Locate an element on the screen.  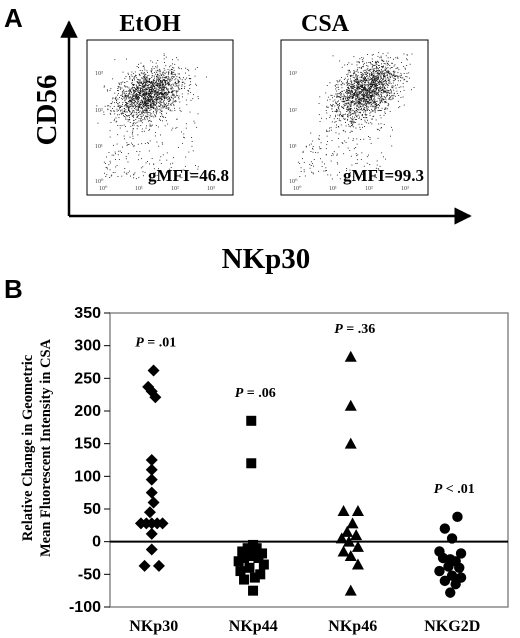
data-point-diamond is located at coordinates (151, 533).